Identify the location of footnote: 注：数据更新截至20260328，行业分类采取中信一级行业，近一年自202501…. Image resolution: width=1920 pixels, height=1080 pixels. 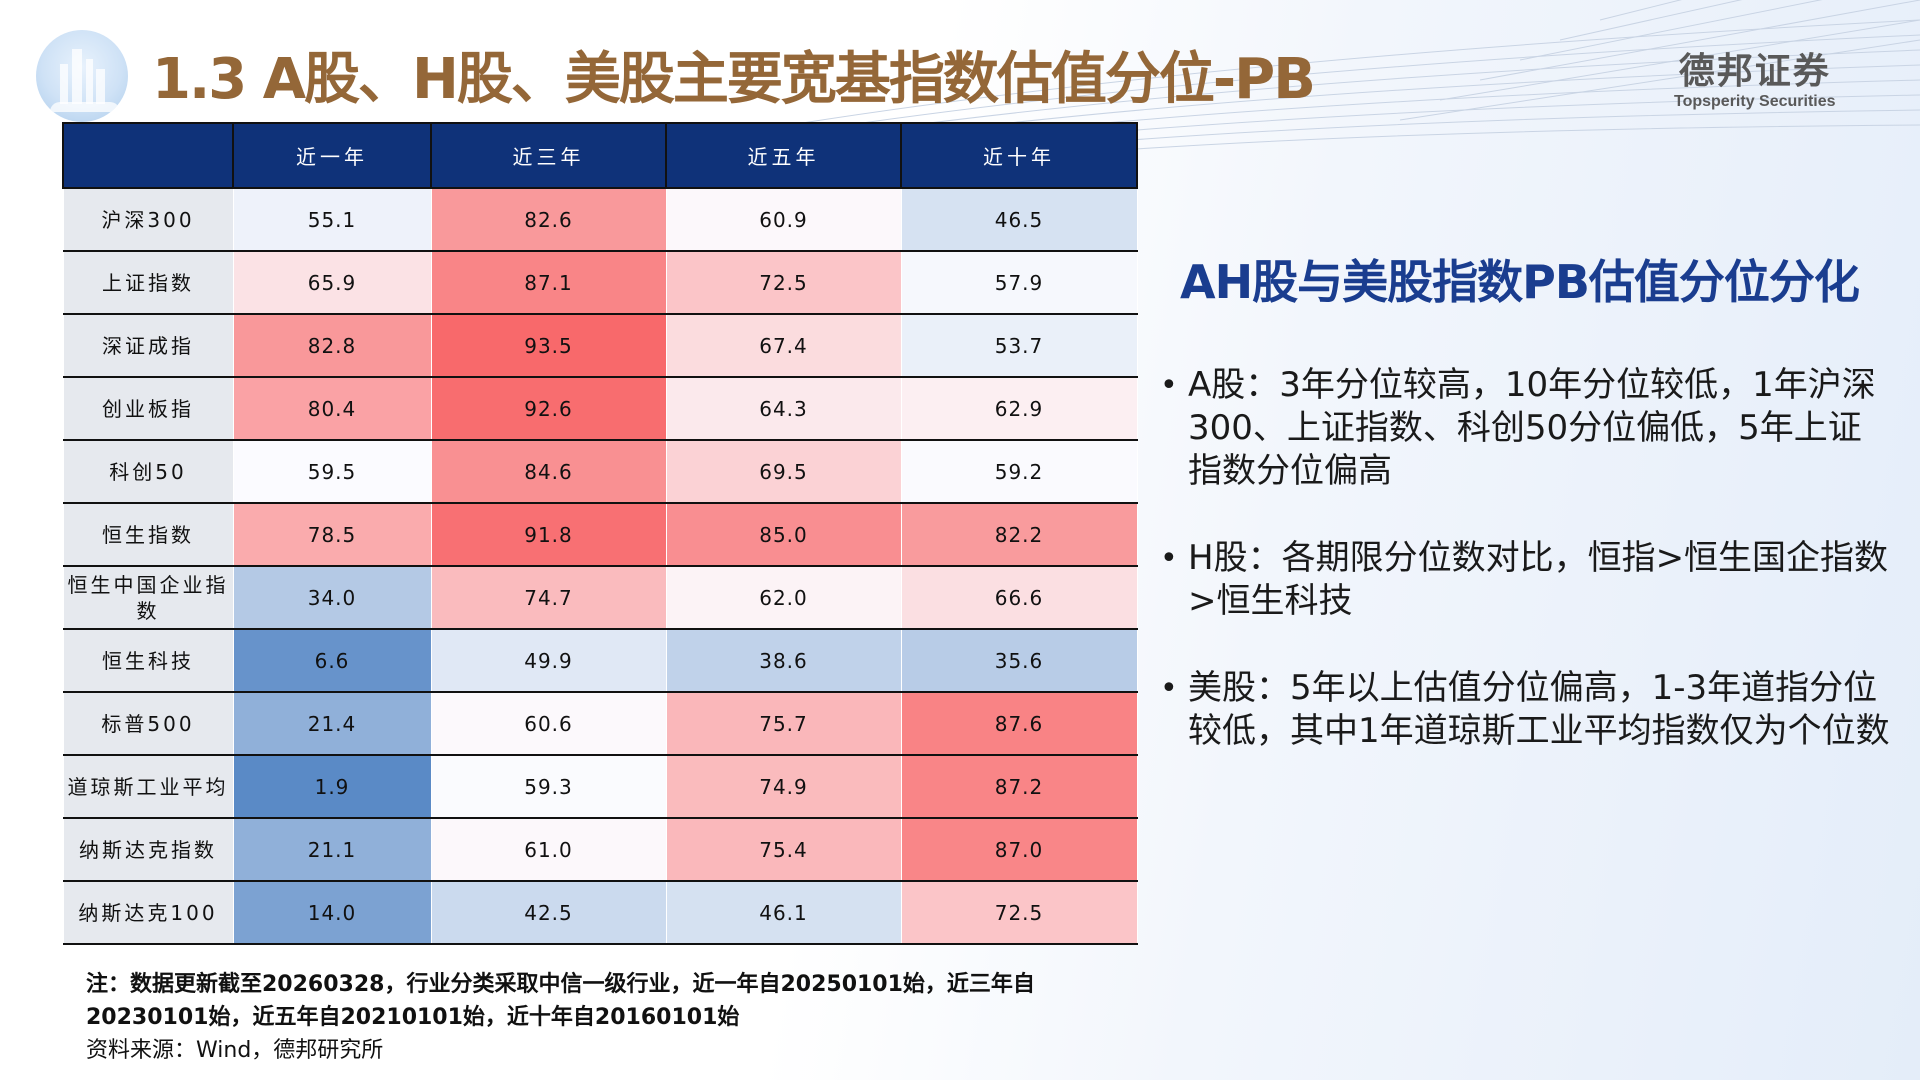
(616, 1017).